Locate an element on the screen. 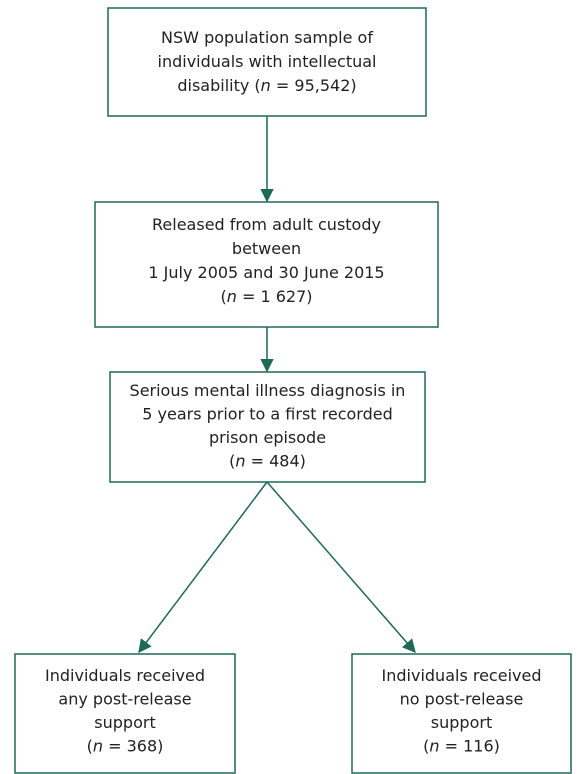 This screenshot has width=588, height=774. box-text-line: individuals with intellectual is located at coordinates (267, 61).